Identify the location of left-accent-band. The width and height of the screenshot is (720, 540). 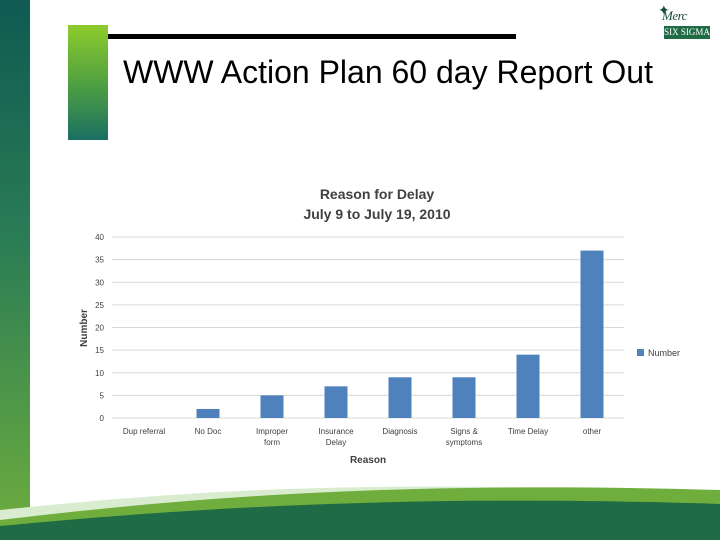
(15, 270).